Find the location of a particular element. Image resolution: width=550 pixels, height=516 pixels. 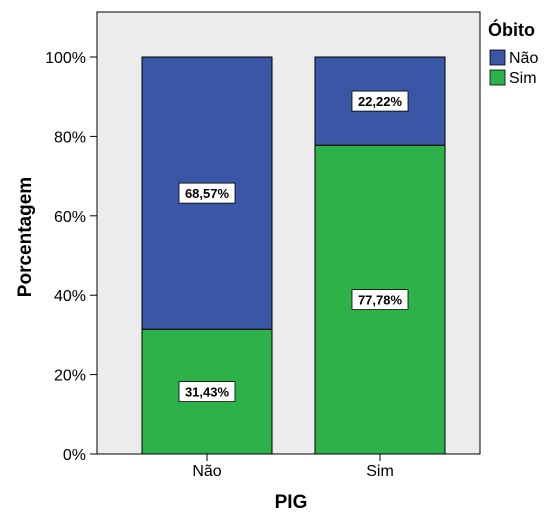

y-tick-label: 60% is located at coordinates (70, 217).